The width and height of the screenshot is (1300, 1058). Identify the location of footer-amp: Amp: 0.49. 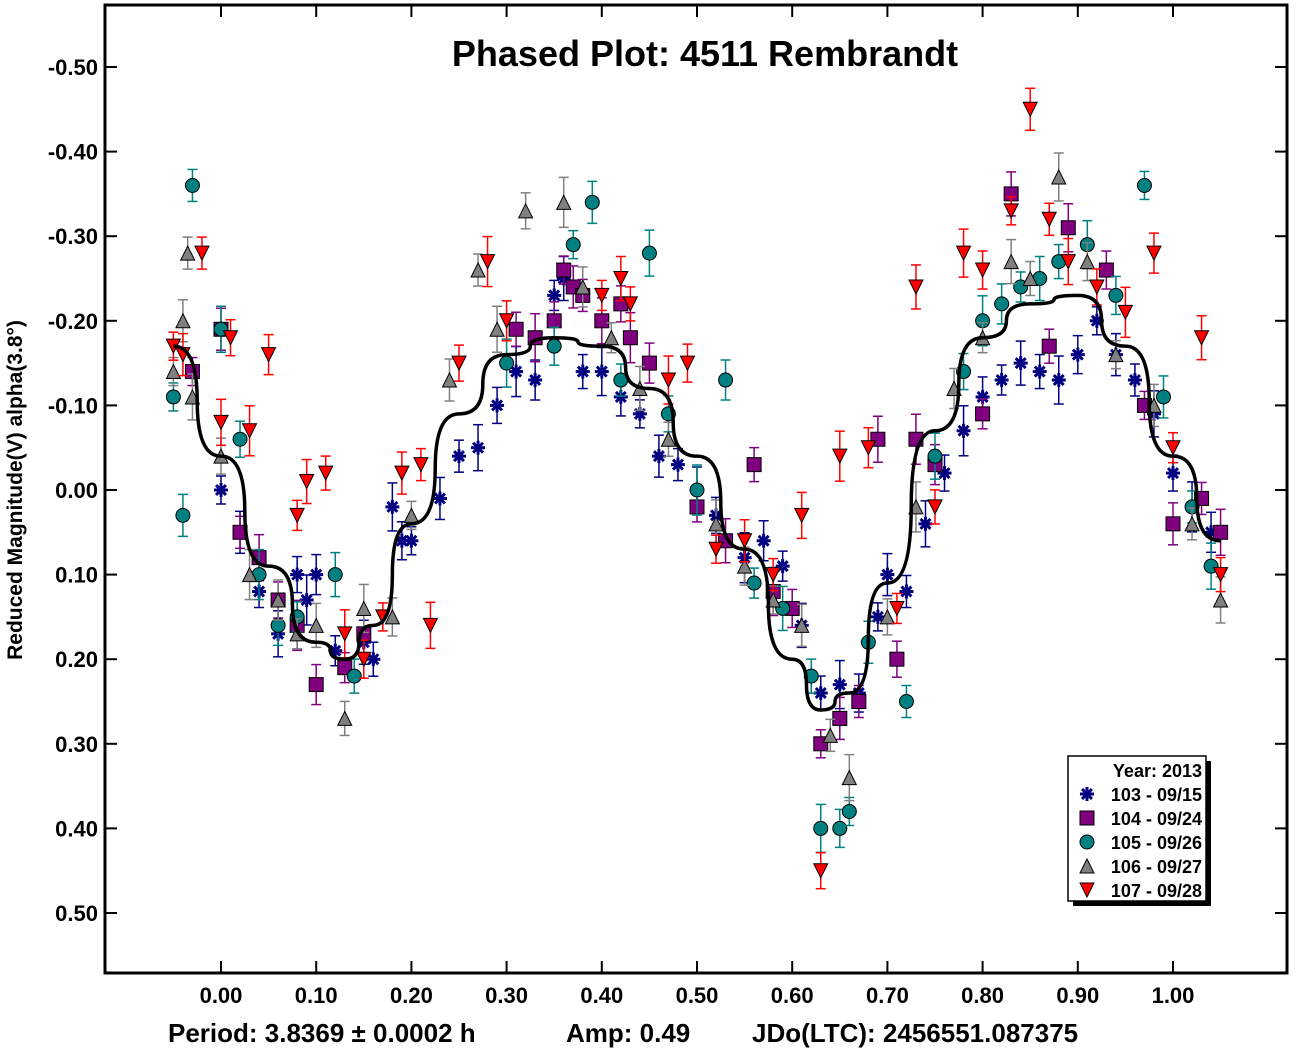
(628, 1033).